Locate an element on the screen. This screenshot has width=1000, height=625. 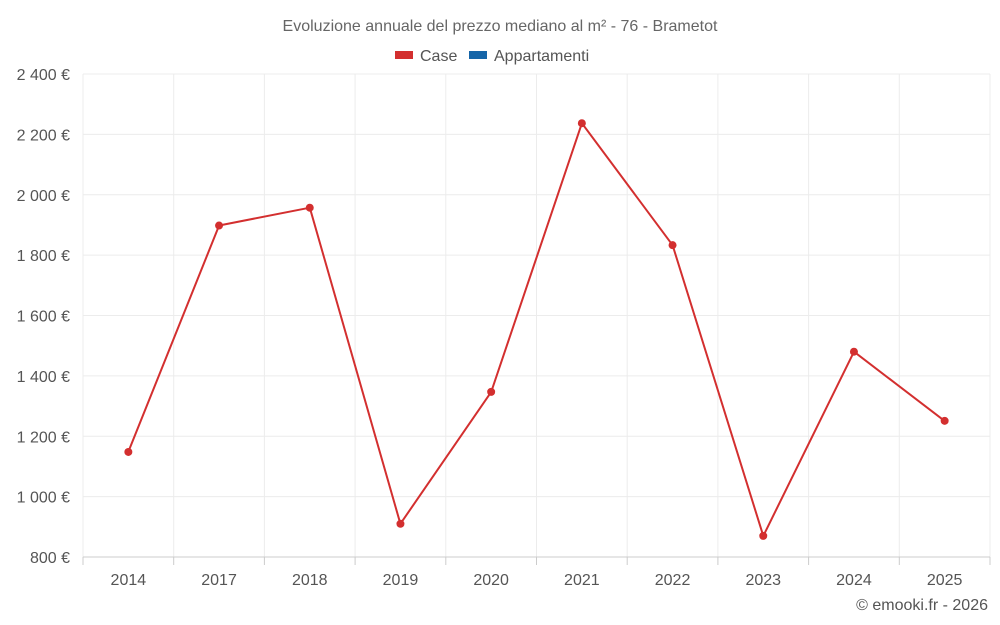
data-point-2019 is located at coordinates (400, 523).